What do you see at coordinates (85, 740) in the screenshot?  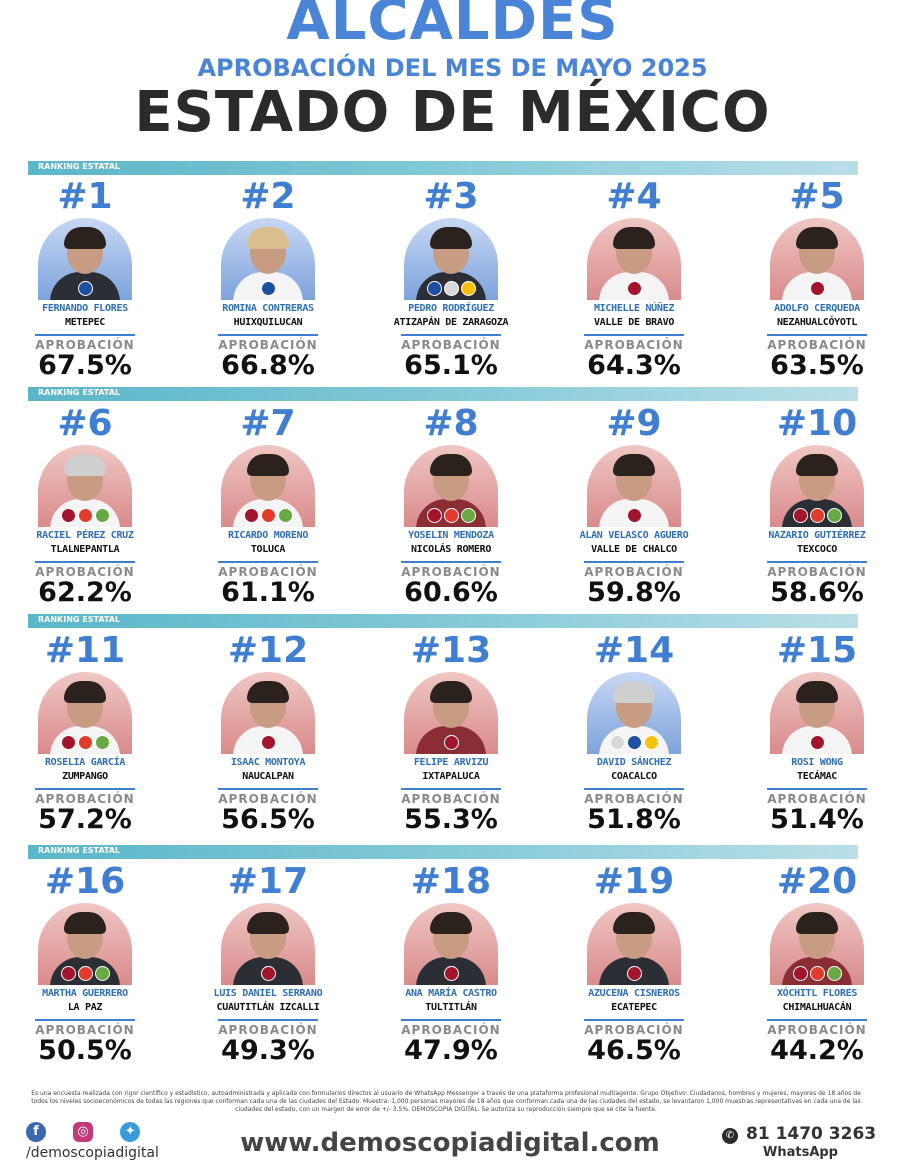 I see `mayor-card: #11 ROSELIA GARCÍA ZUMPANGO APROBACIÓN 57.2%` at bounding box center [85, 740].